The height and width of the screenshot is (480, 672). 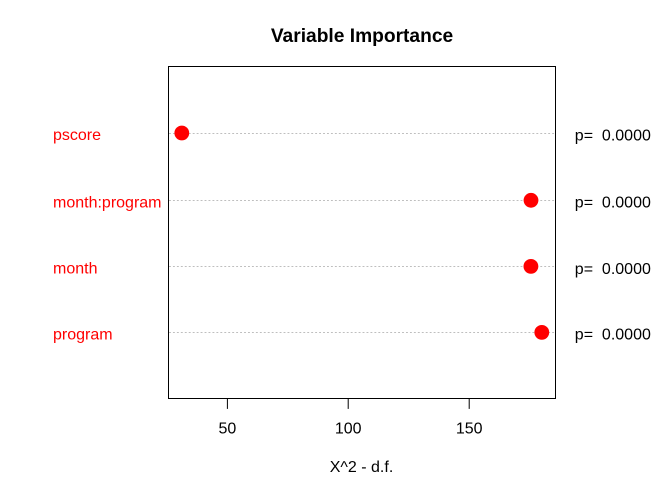 What do you see at coordinates (107, 202) in the screenshot?
I see `svg-text: month:program` at bounding box center [107, 202].